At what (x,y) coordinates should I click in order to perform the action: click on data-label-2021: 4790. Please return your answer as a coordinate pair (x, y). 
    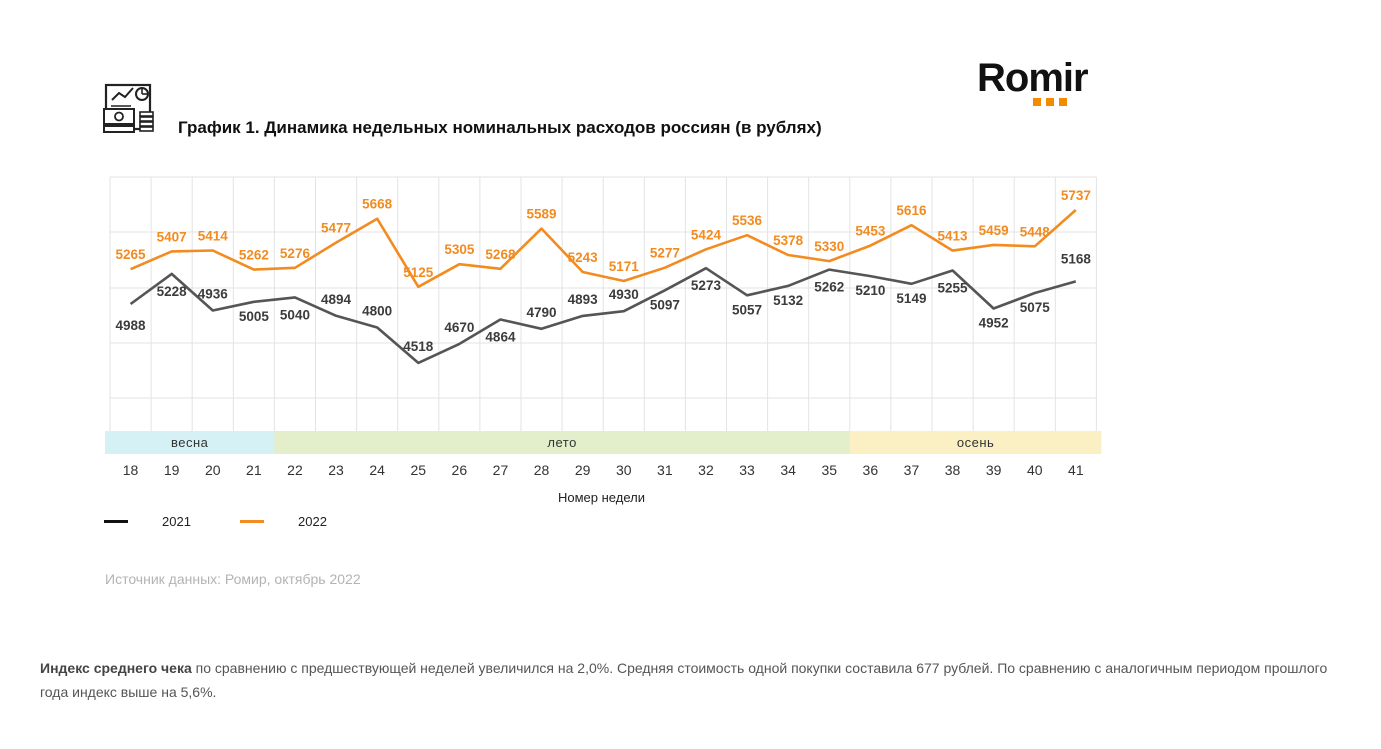
    Looking at the image, I should click on (542, 312).